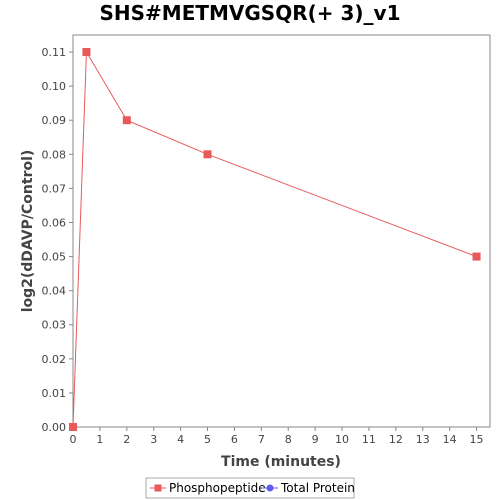 The width and height of the screenshot is (500, 500). I want to click on x-tick-label: 15, so click(477, 439).